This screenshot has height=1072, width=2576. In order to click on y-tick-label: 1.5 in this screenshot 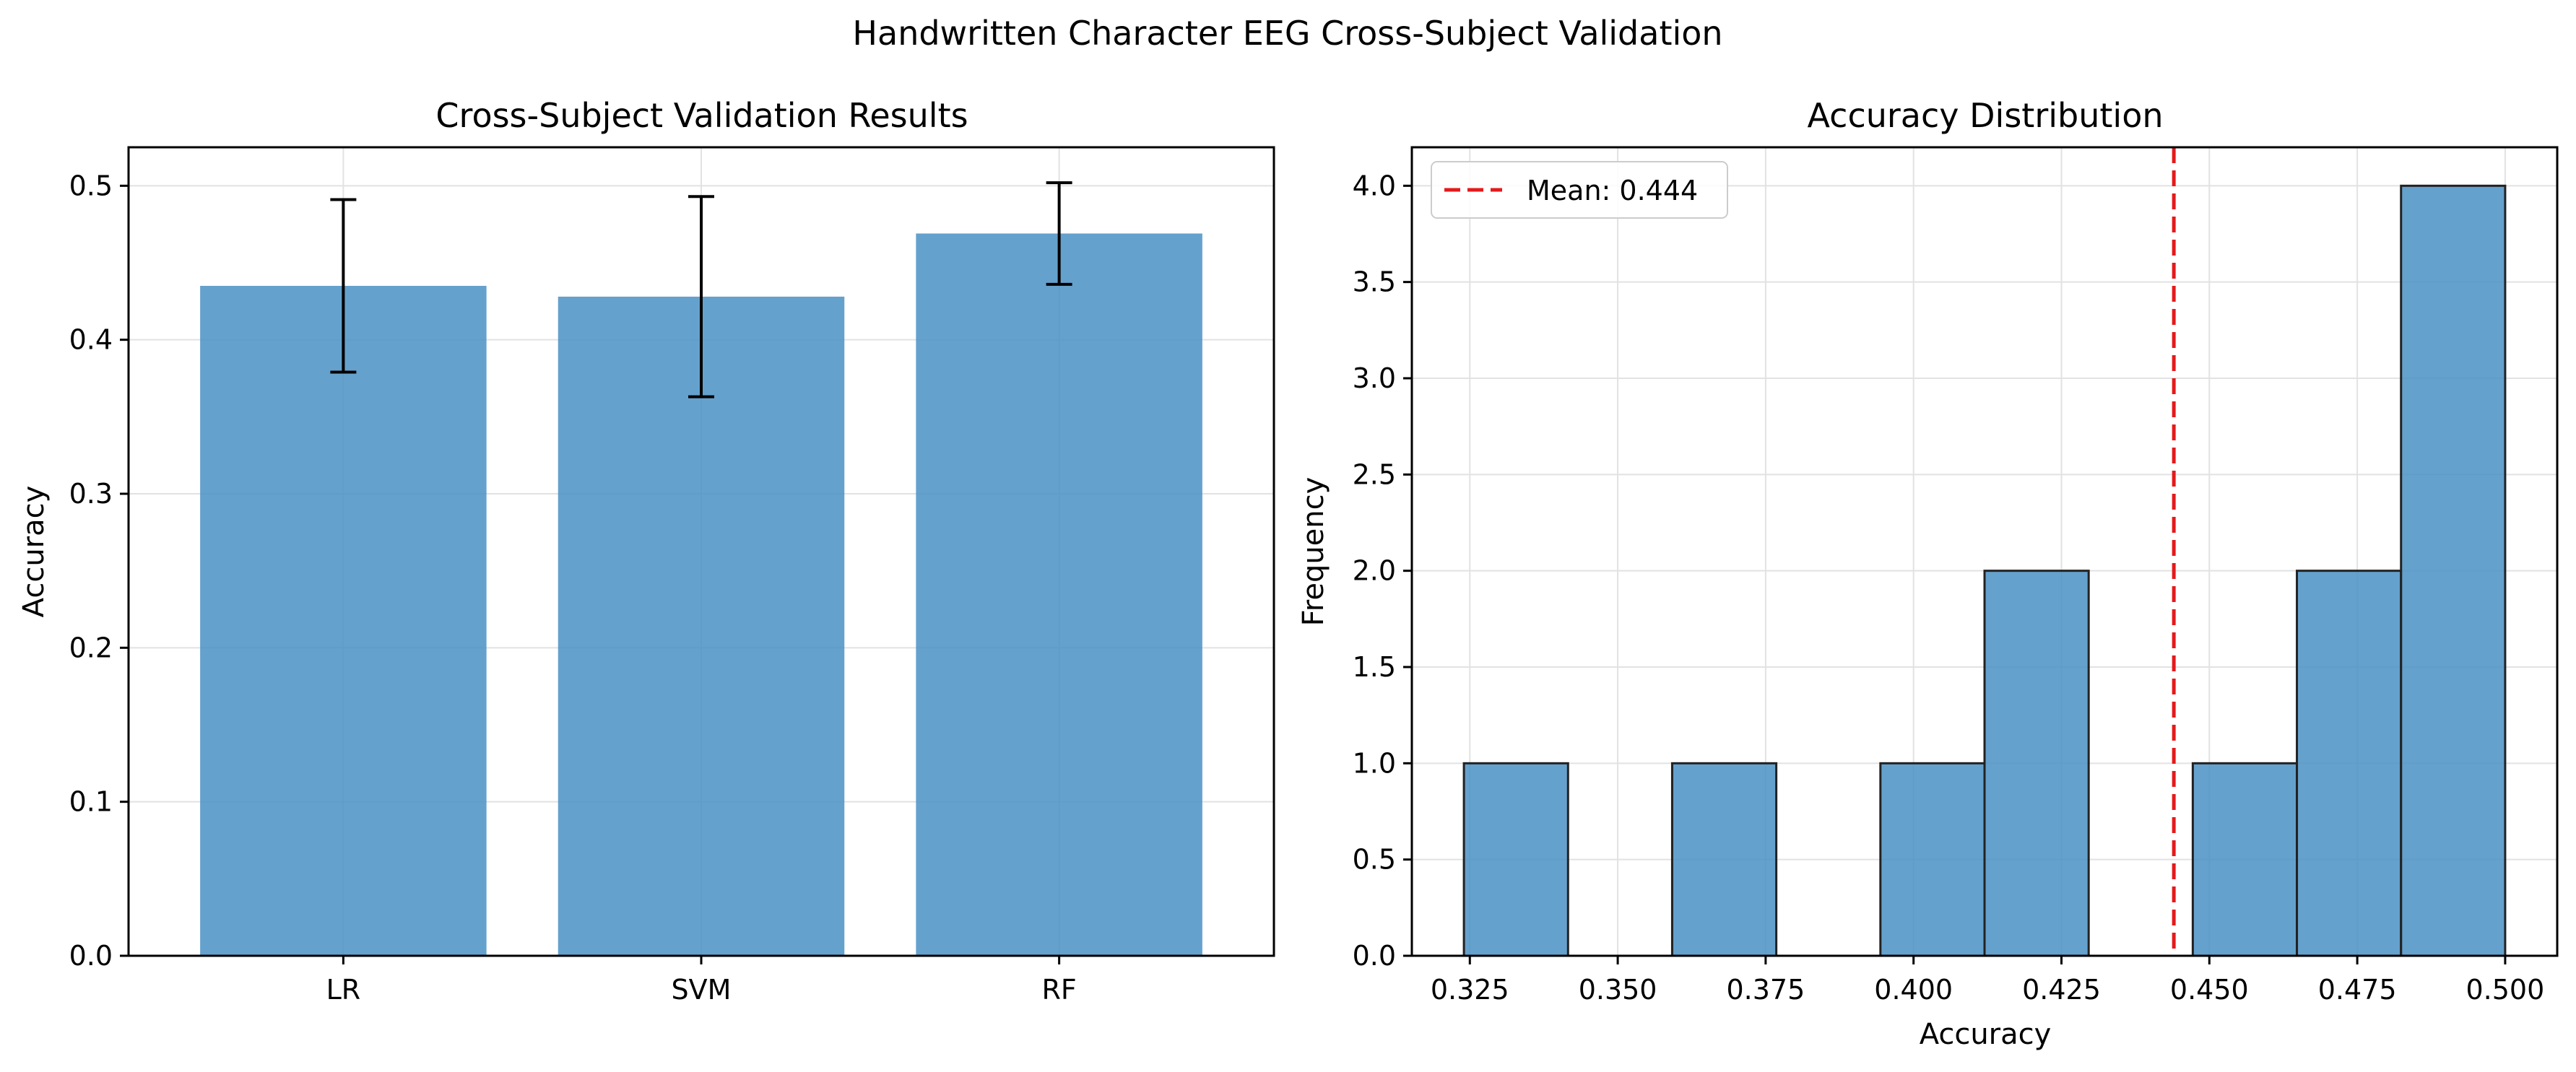, I will do `click(1374, 667)`.